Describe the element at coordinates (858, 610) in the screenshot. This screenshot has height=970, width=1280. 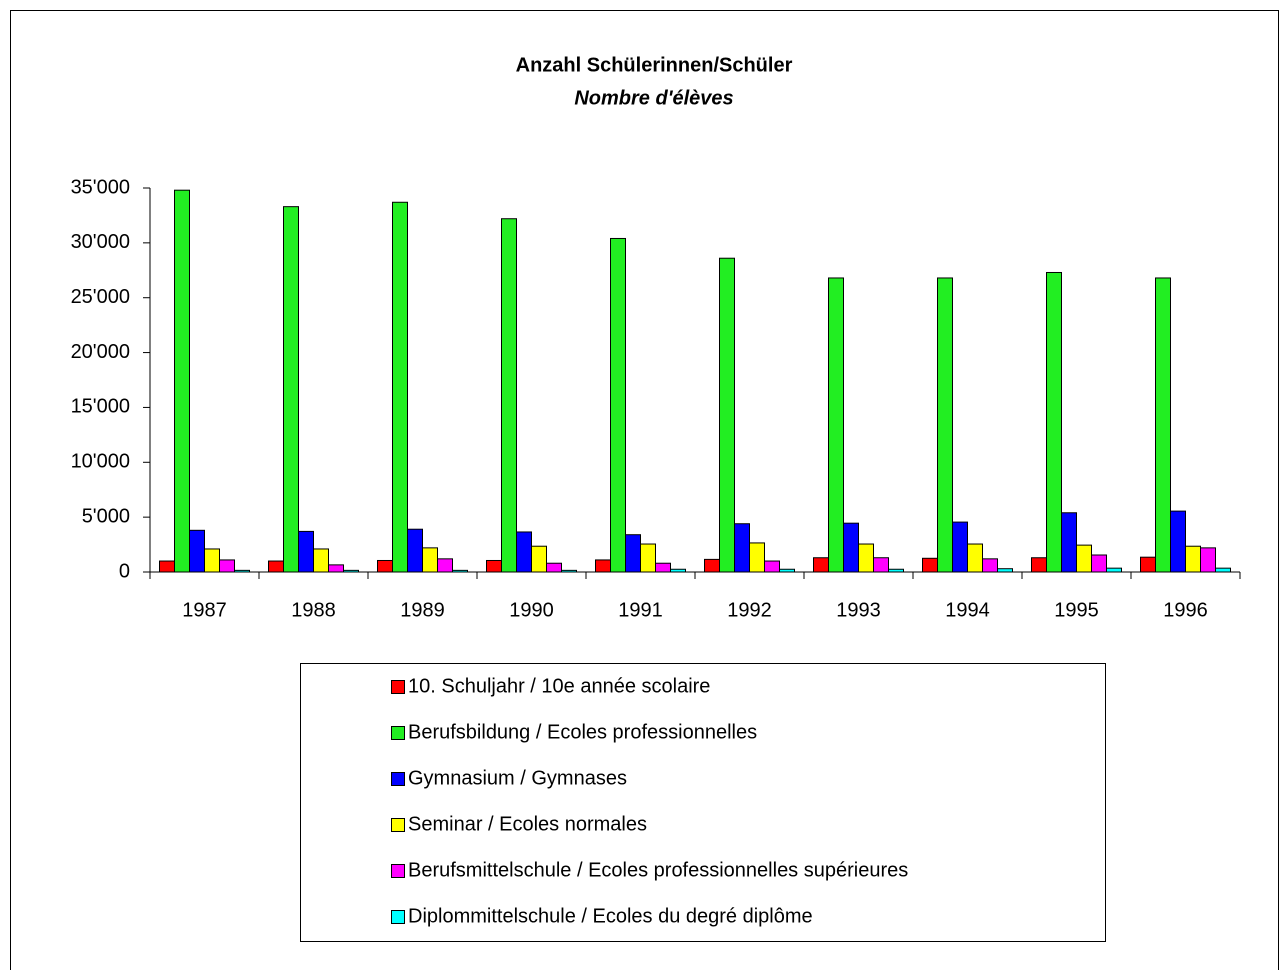
I see `x-tick-label: 1993` at that location.